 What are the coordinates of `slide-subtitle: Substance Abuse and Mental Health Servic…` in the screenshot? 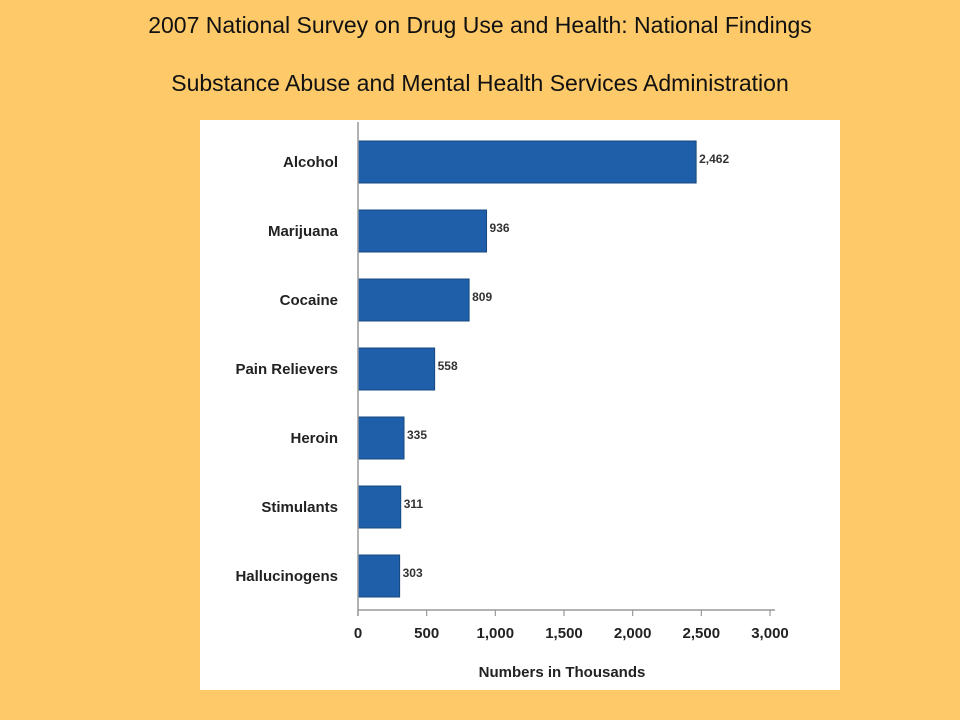 It's located at (480, 83).